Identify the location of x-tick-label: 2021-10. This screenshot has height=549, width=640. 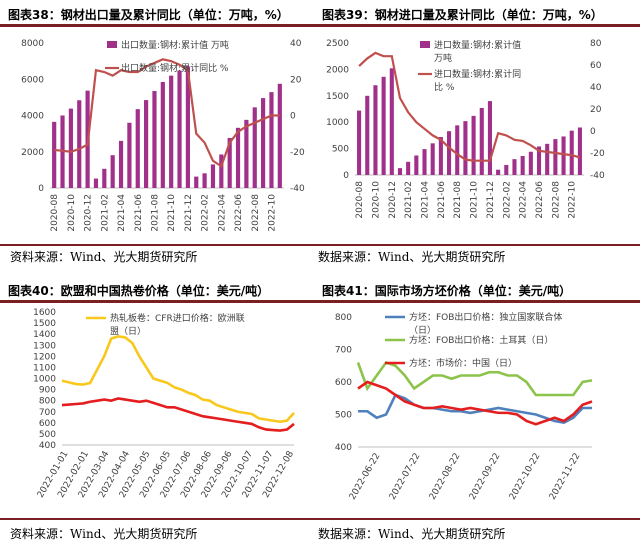
(172, 213).